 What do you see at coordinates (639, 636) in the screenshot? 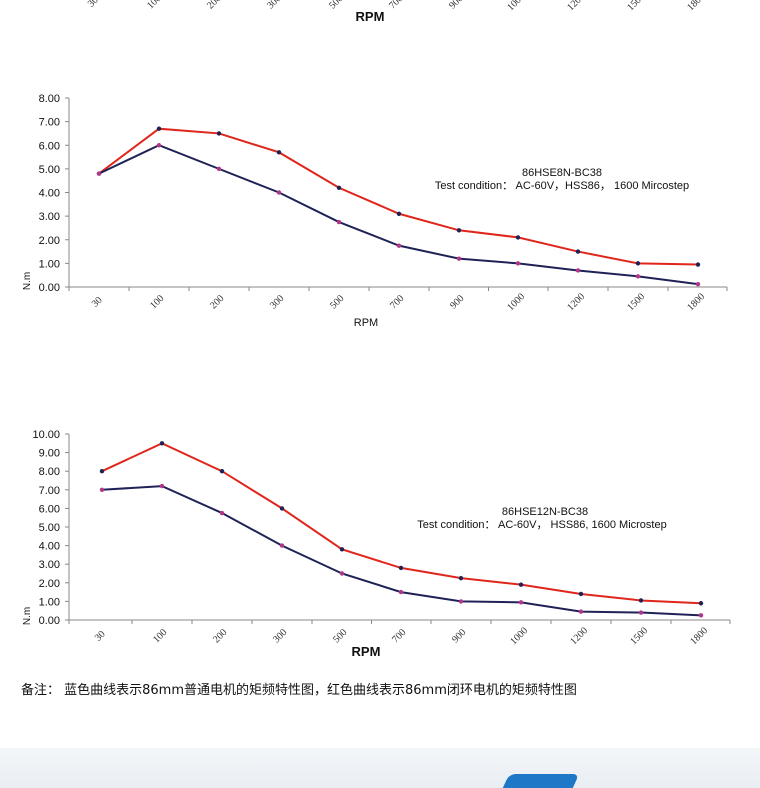
I see `chart3-x-tick-label: 1500` at bounding box center [639, 636].